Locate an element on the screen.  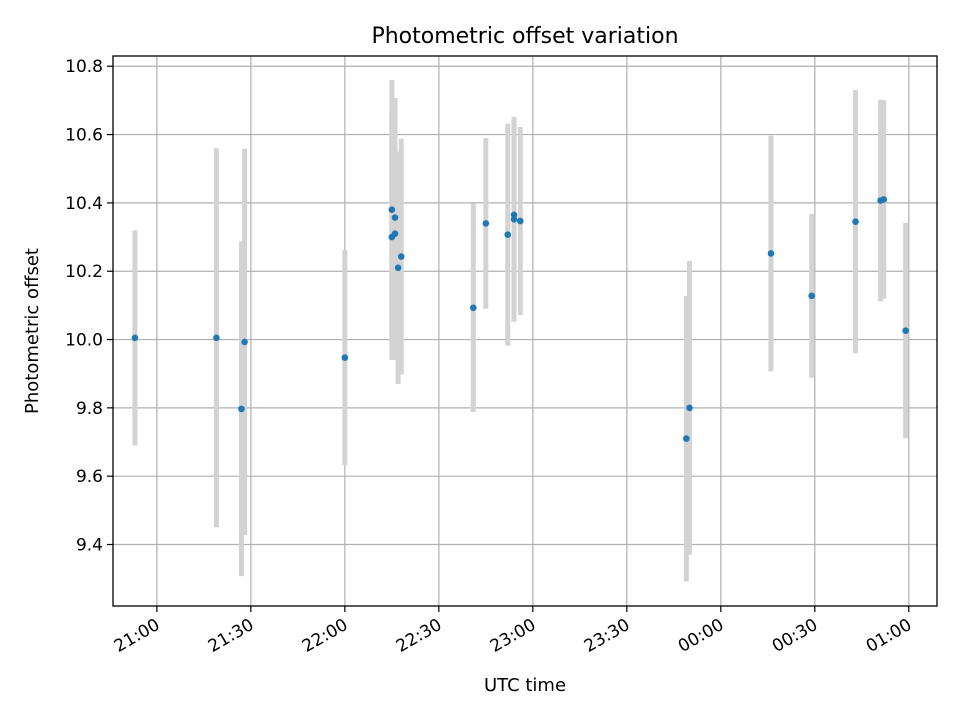
x-tick-label: 22:30 is located at coordinates (419, 636).